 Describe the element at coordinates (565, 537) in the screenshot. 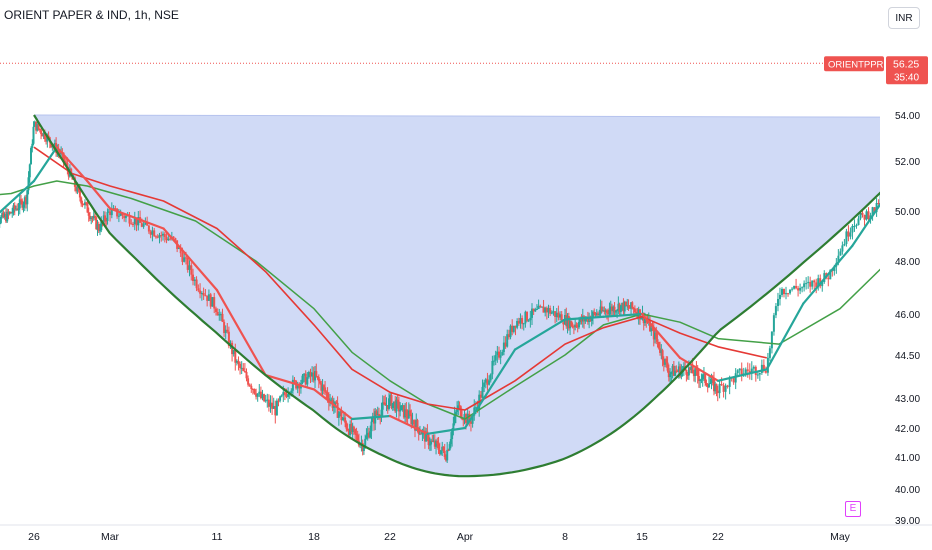

I see `x-tick-label: 8` at that location.